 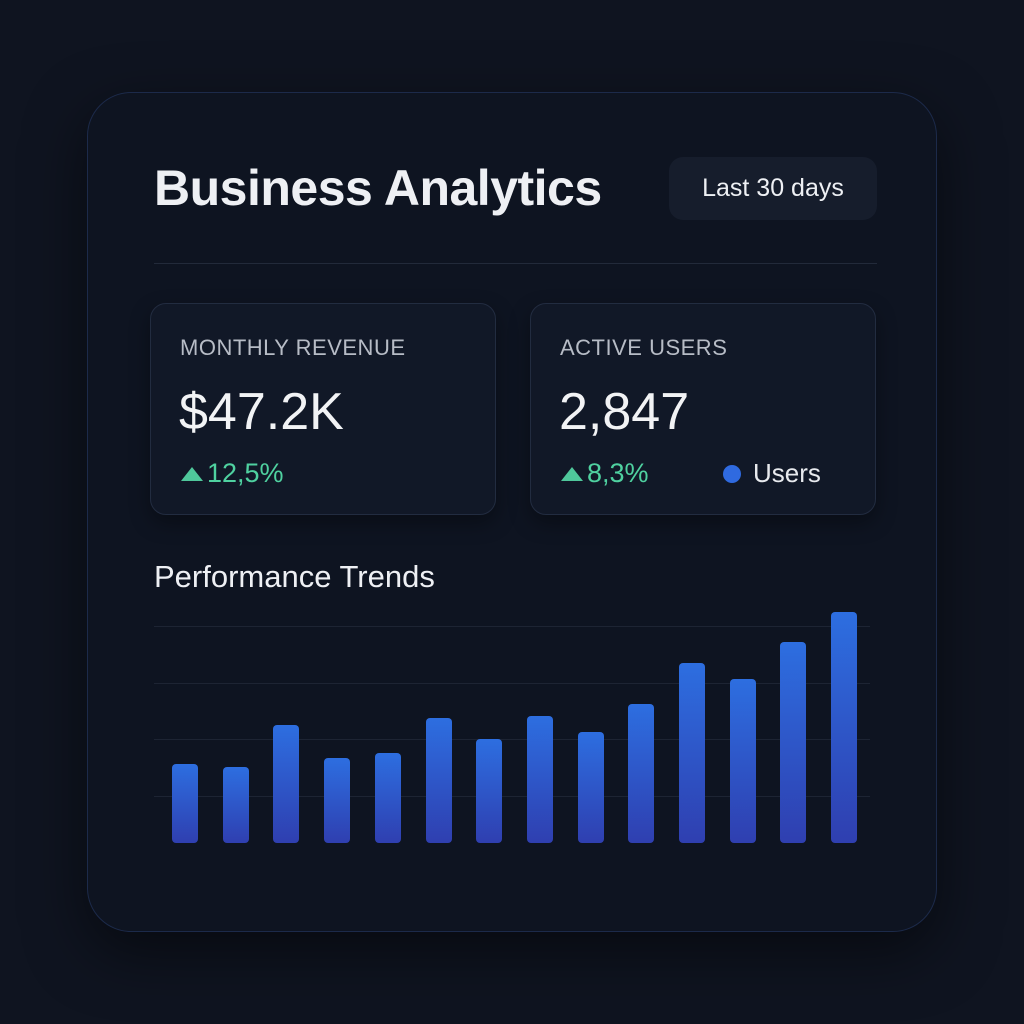 I want to click on section-title: Performance Trends, so click(x=294, y=576).